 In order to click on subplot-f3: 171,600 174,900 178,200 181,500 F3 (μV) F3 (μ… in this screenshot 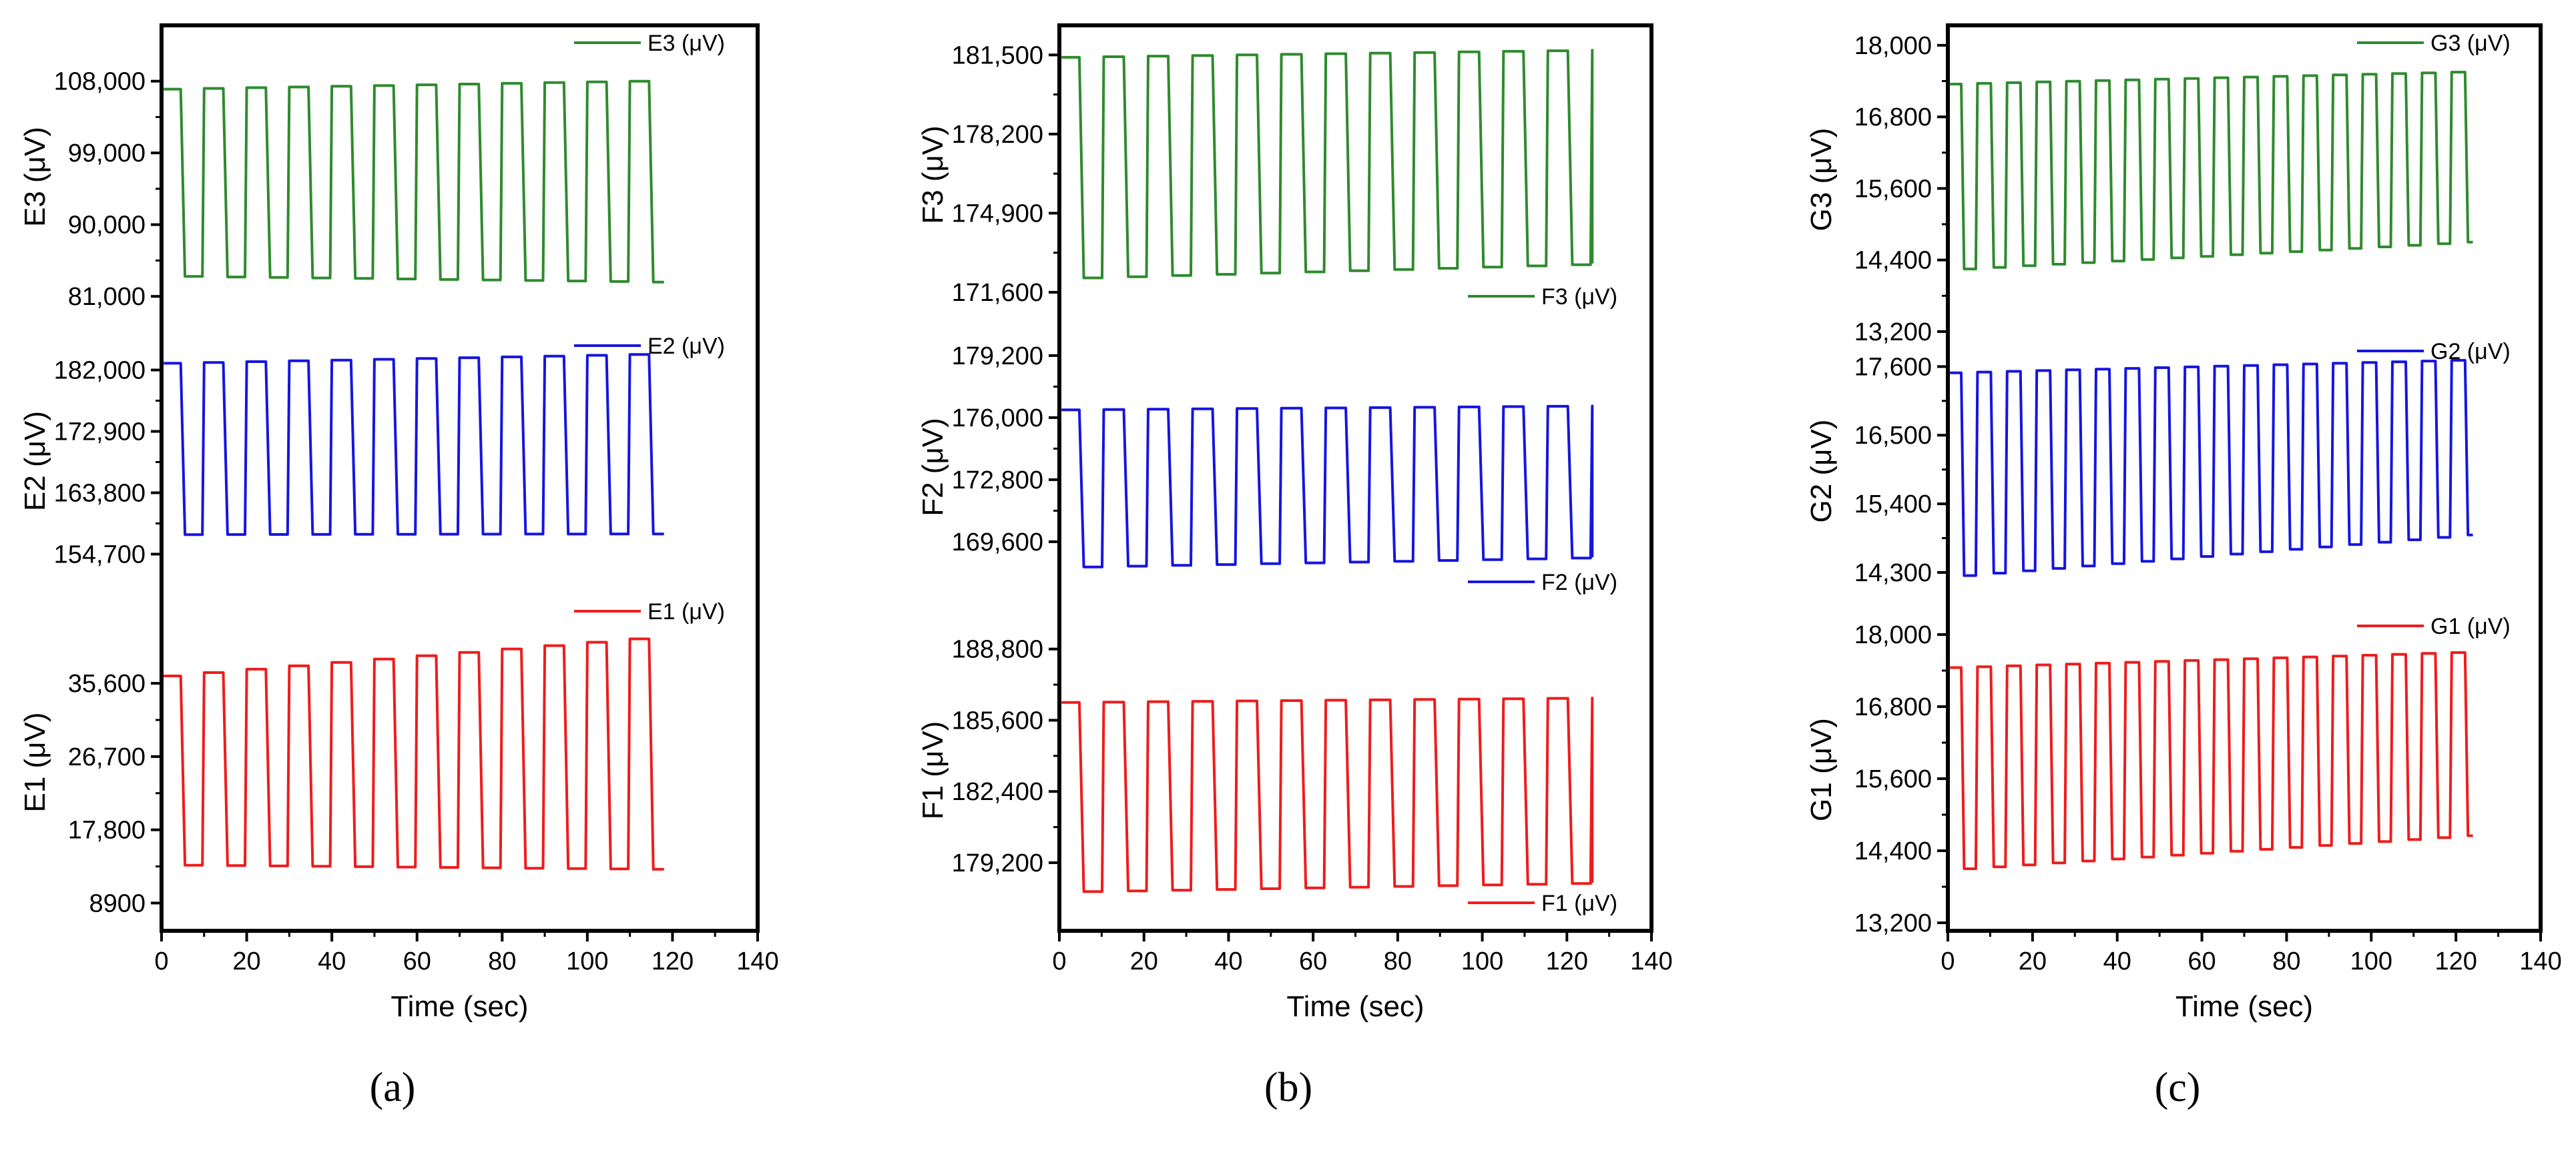, I will do `click(1267, 175)`.